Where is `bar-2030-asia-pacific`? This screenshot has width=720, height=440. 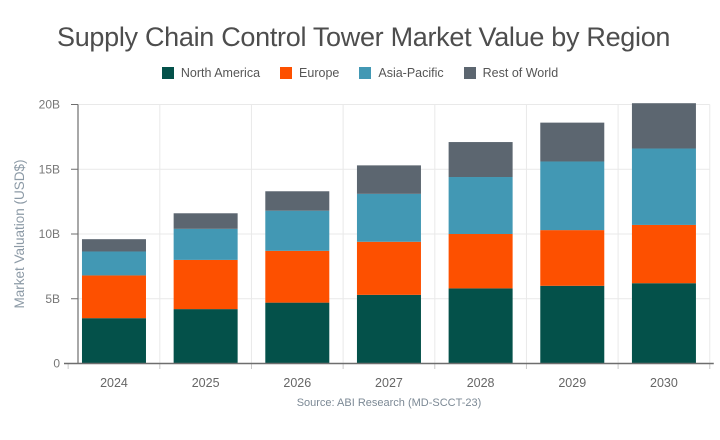
bar-2030-asia-pacific is located at coordinates (663, 186).